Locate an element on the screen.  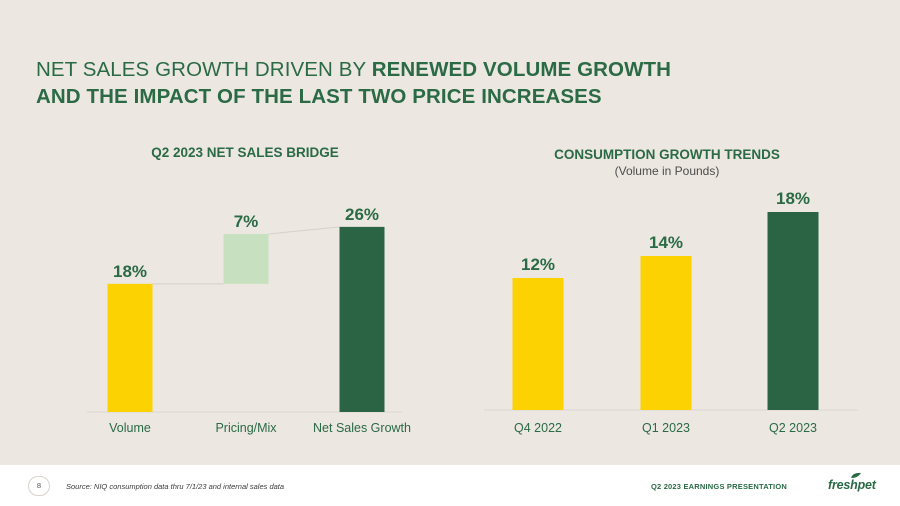
consumption-bar-q2-2023 is located at coordinates (793, 311).